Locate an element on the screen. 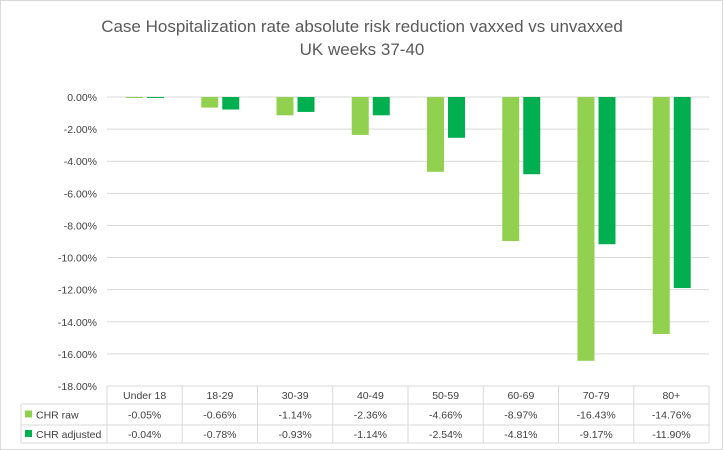  data-table-value: -14.76% is located at coordinates (671, 416).